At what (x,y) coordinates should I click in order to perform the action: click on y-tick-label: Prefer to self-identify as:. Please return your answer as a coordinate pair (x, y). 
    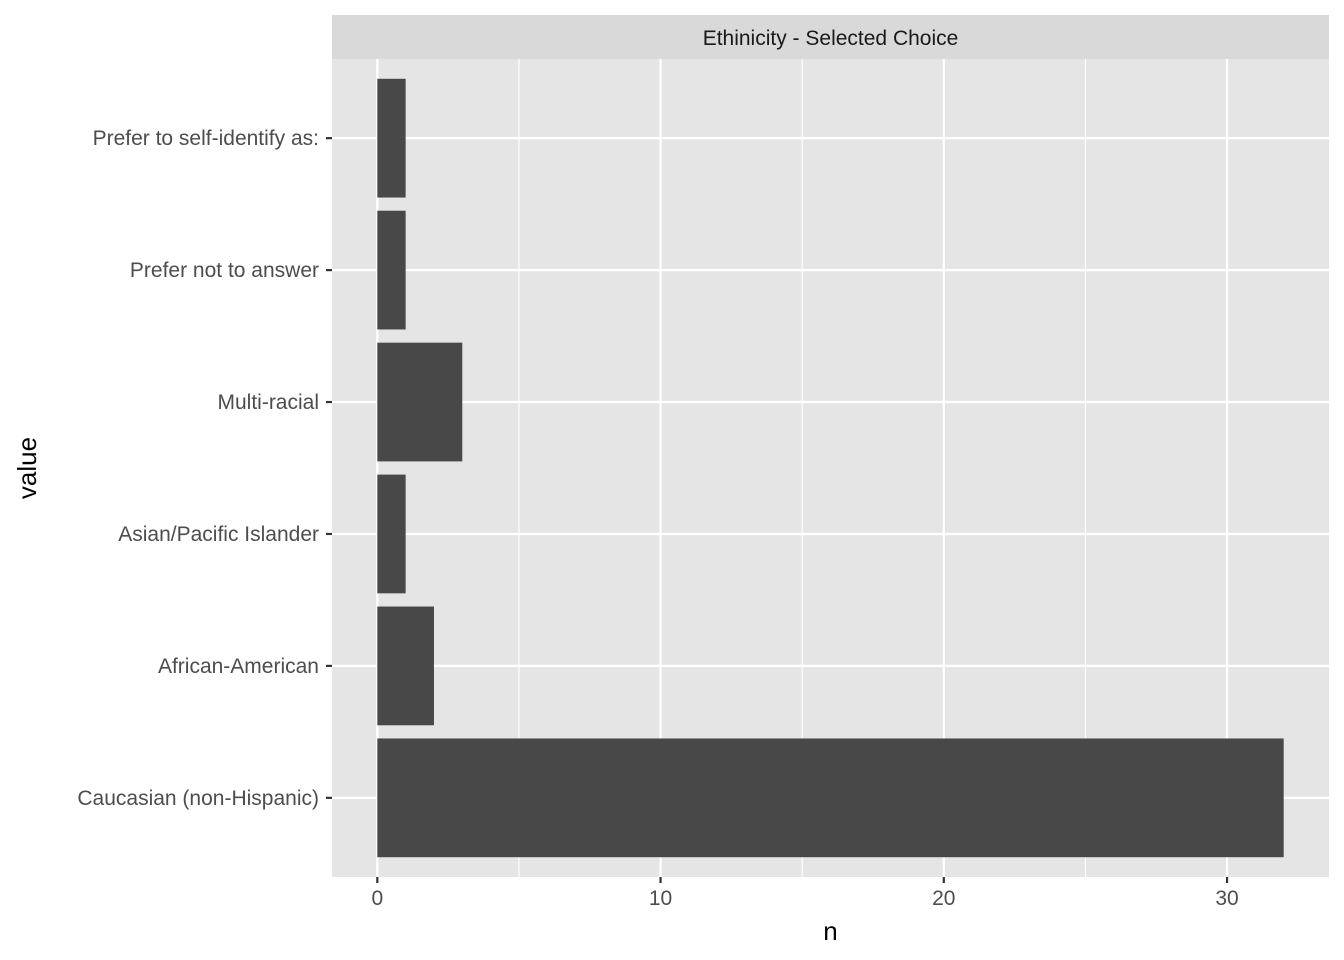
    Looking at the image, I should click on (206, 138).